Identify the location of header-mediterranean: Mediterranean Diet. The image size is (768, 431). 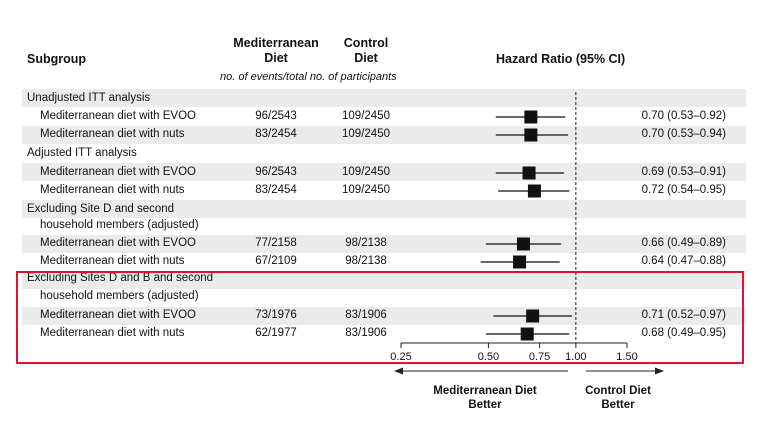
(276, 51).